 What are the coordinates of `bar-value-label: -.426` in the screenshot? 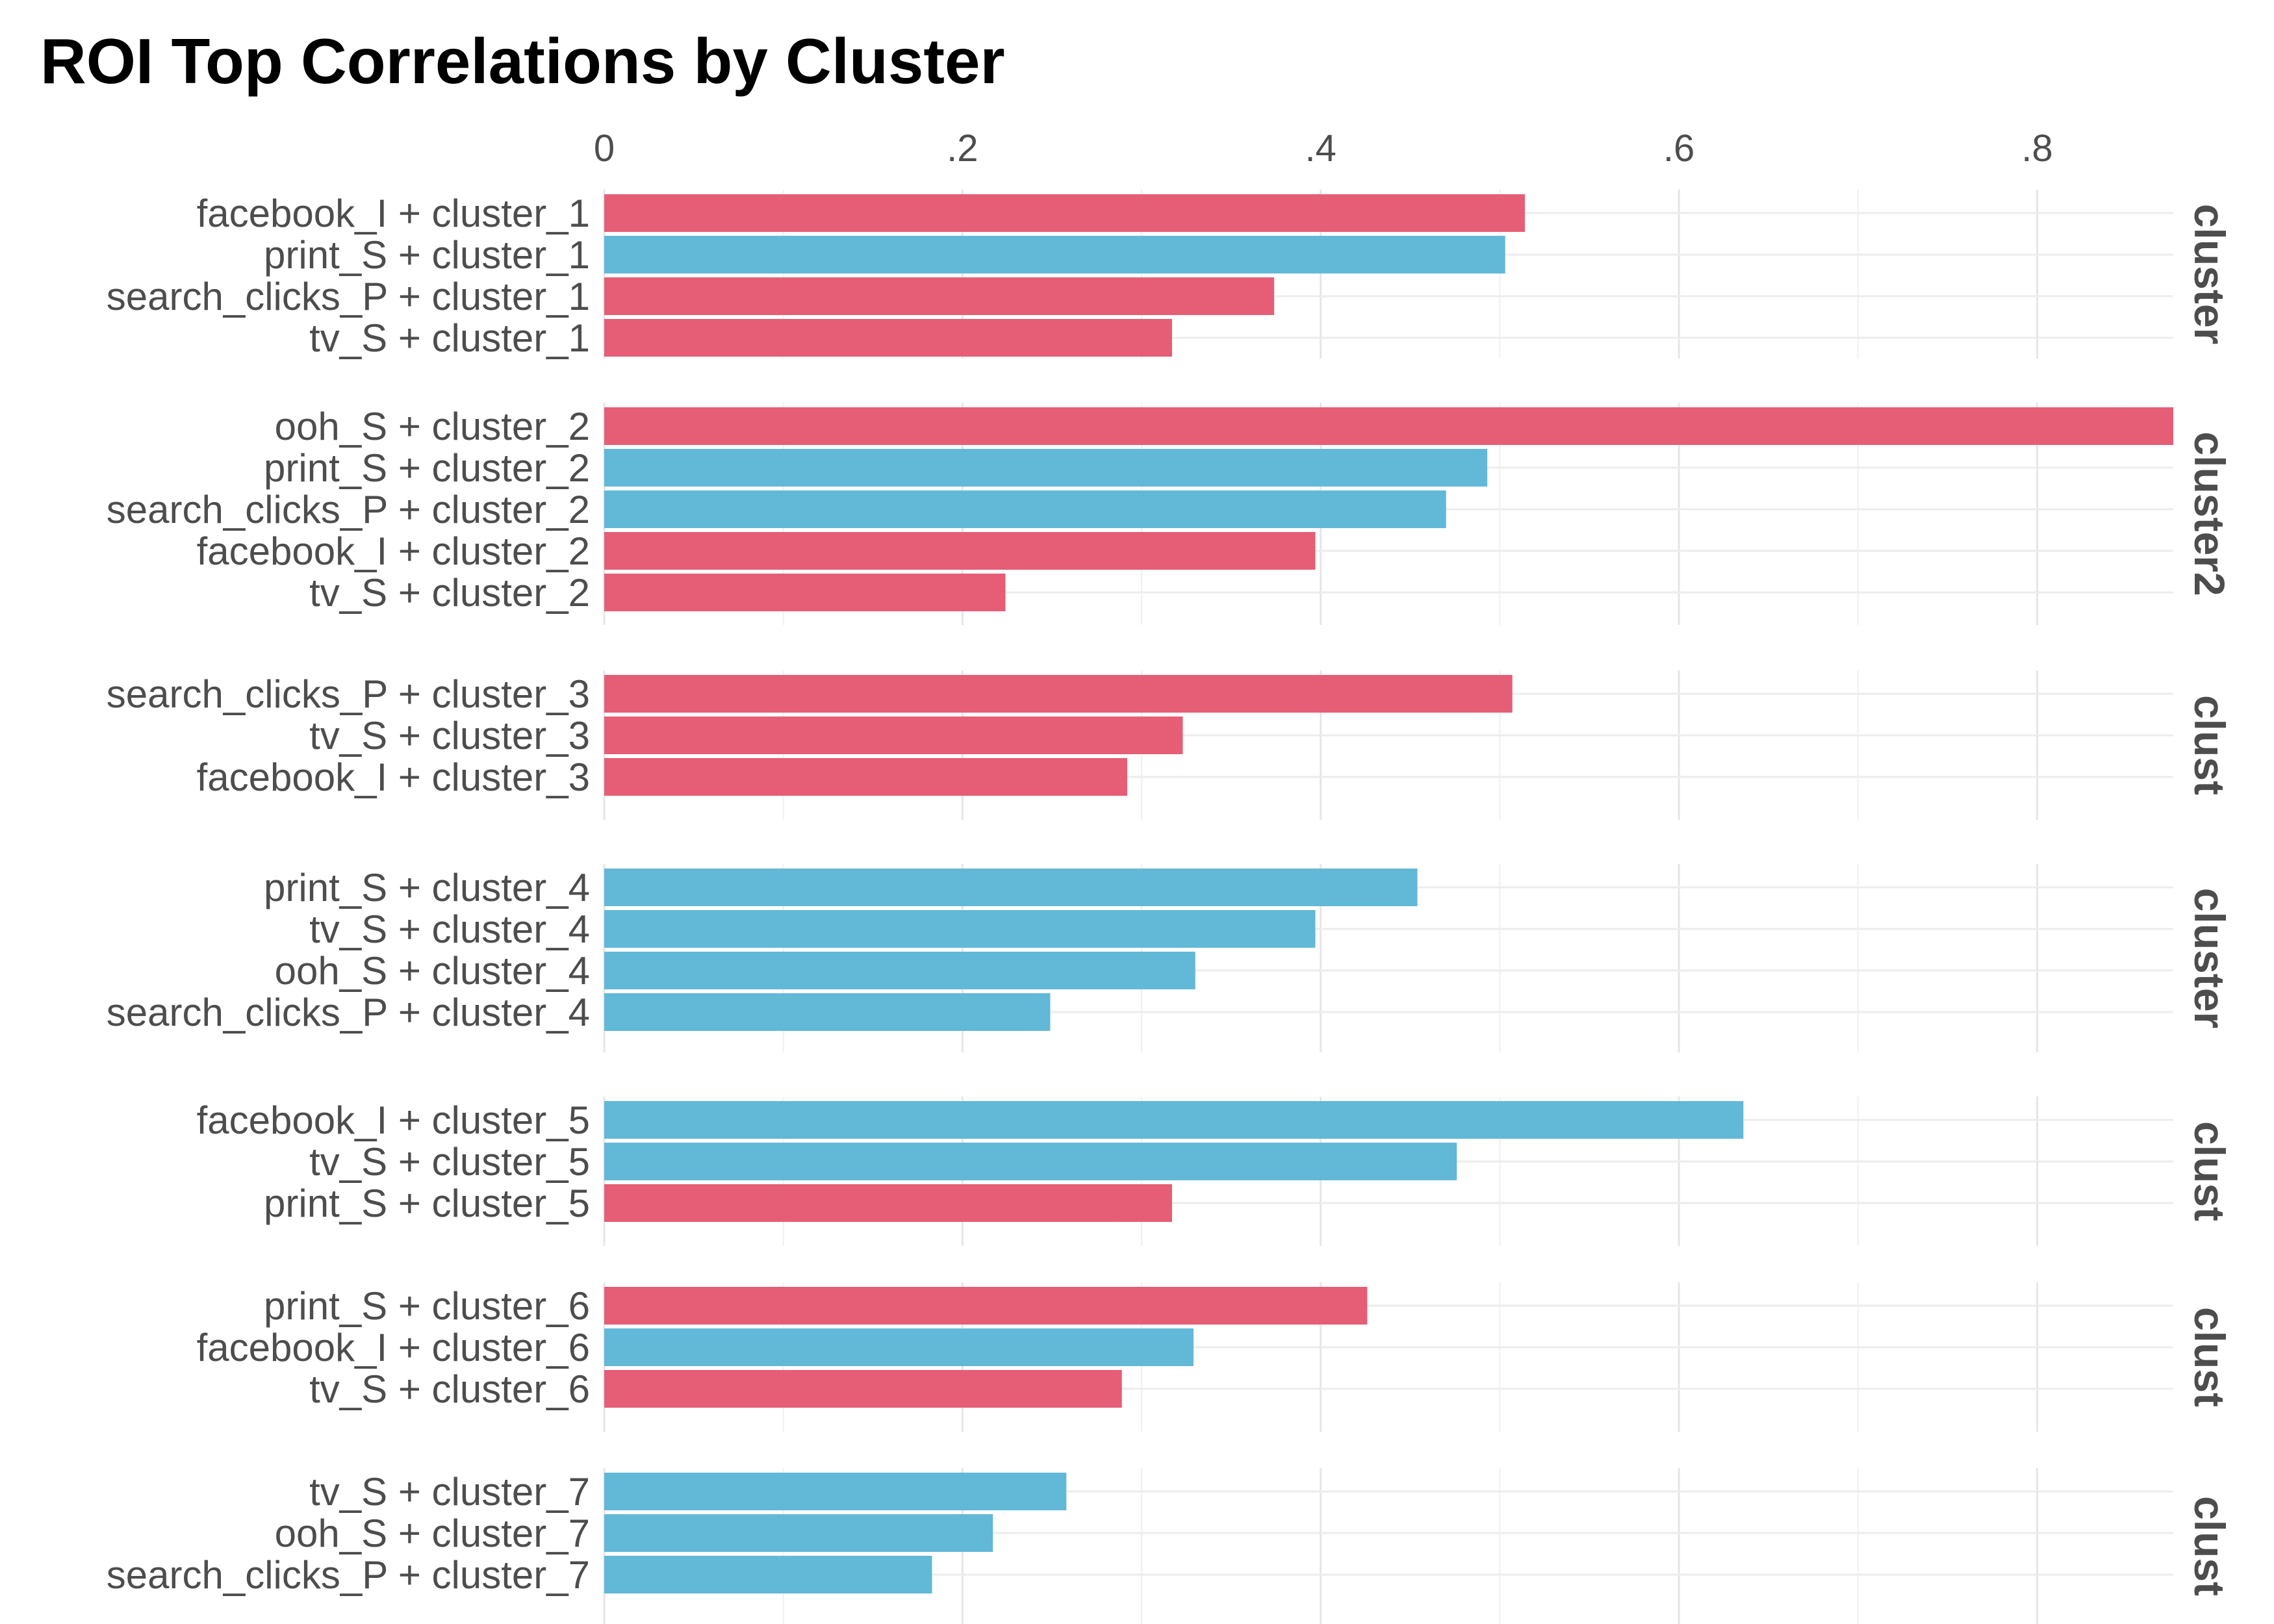 It's located at (1319, 1307).